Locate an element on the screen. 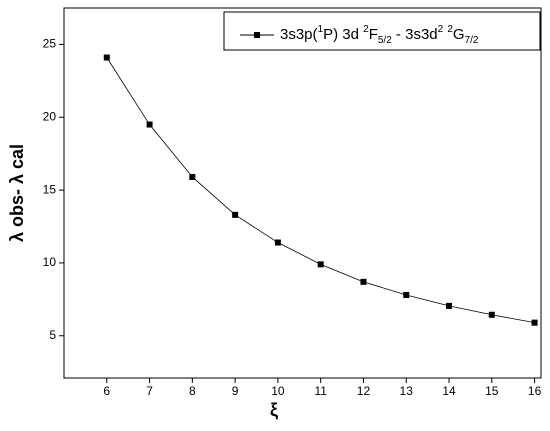 This screenshot has height=431, width=550. x-axis-title: ξ is located at coordinates (274, 410).